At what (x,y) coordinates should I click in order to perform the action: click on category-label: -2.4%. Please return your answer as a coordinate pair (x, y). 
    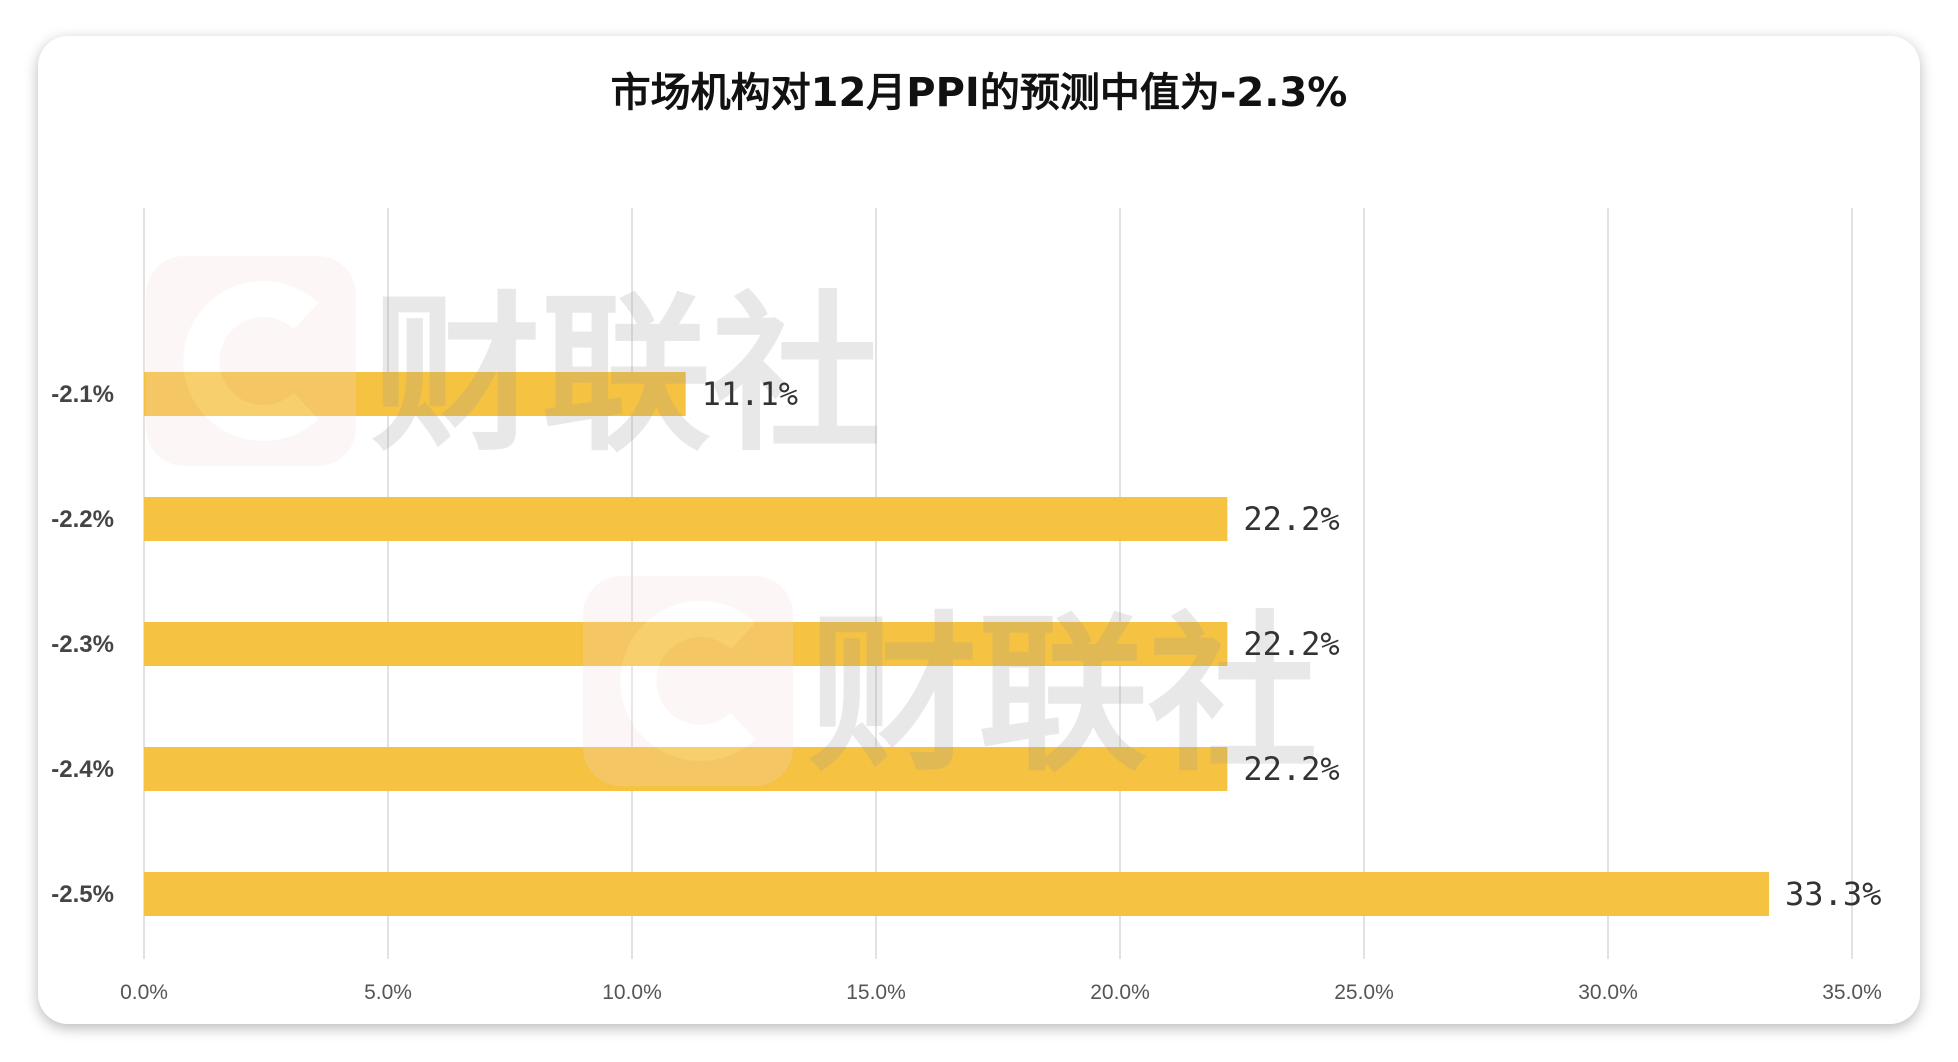
    Looking at the image, I should click on (82, 769).